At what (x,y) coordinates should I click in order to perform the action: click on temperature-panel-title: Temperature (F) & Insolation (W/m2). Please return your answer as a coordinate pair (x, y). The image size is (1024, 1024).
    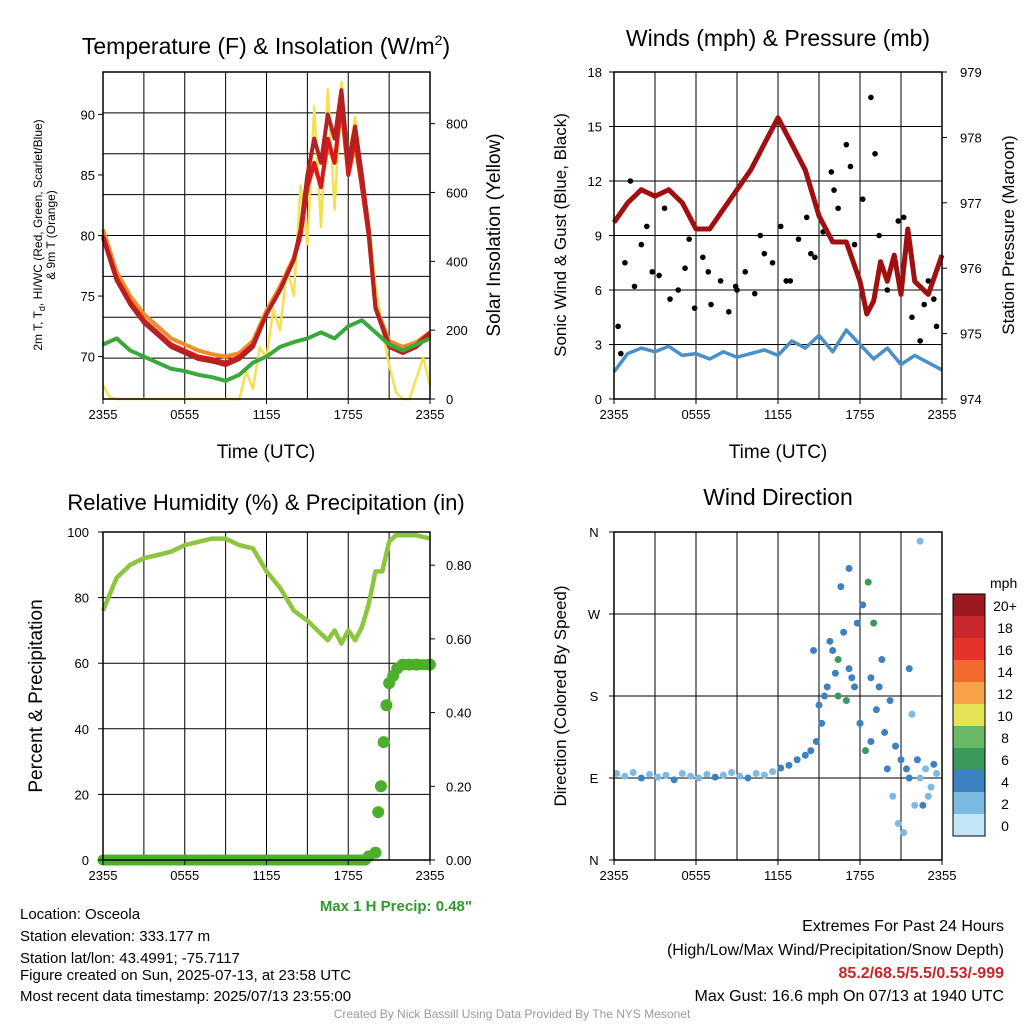
    Looking at the image, I should click on (266, 45).